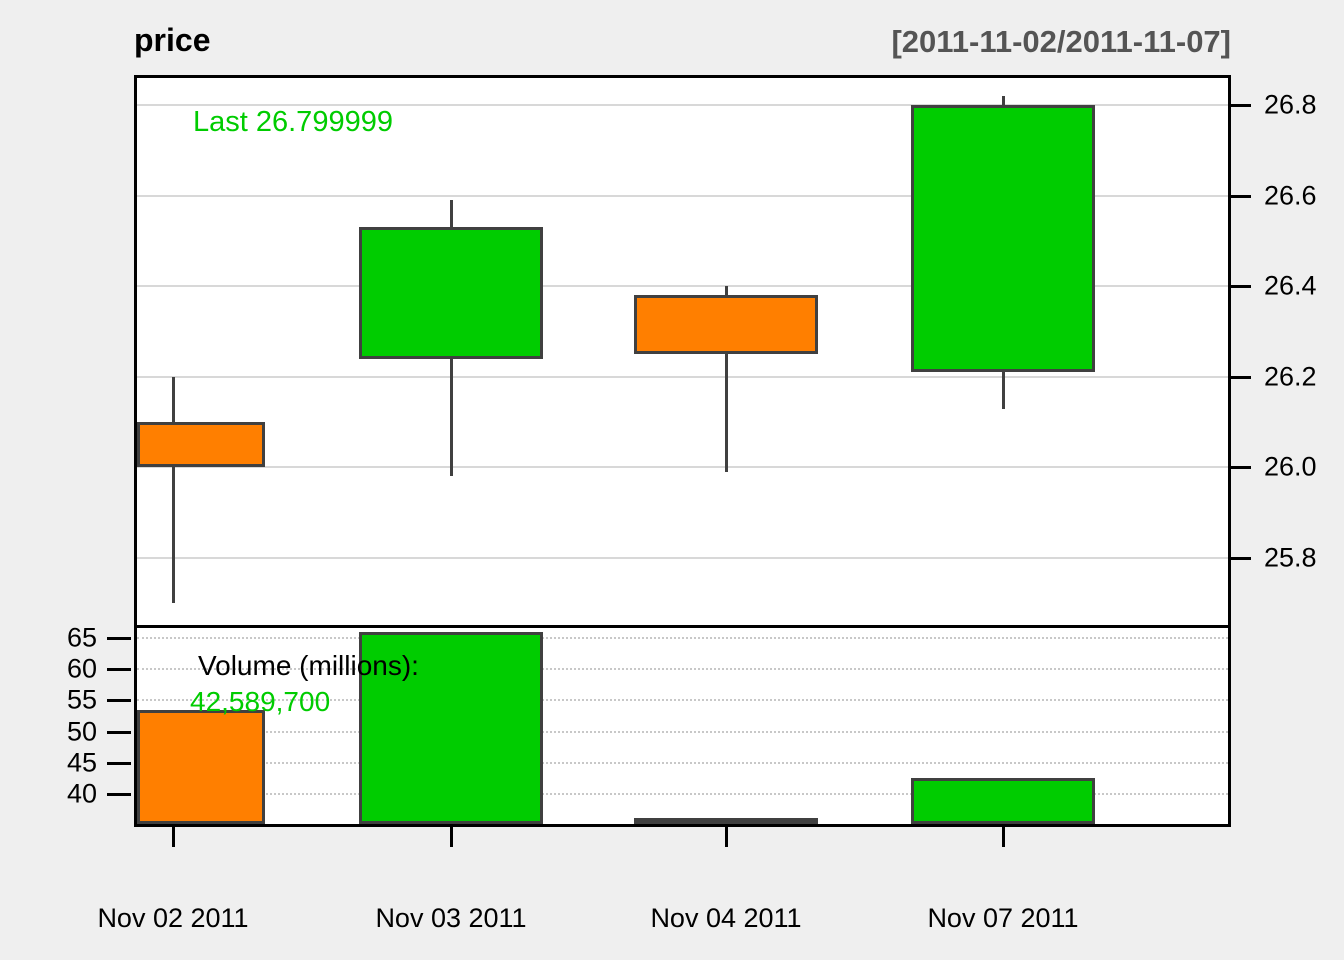  What do you see at coordinates (81, 699) in the screenshot?
I see `volume-axis-label: 55` at bounding box center [81, 699].